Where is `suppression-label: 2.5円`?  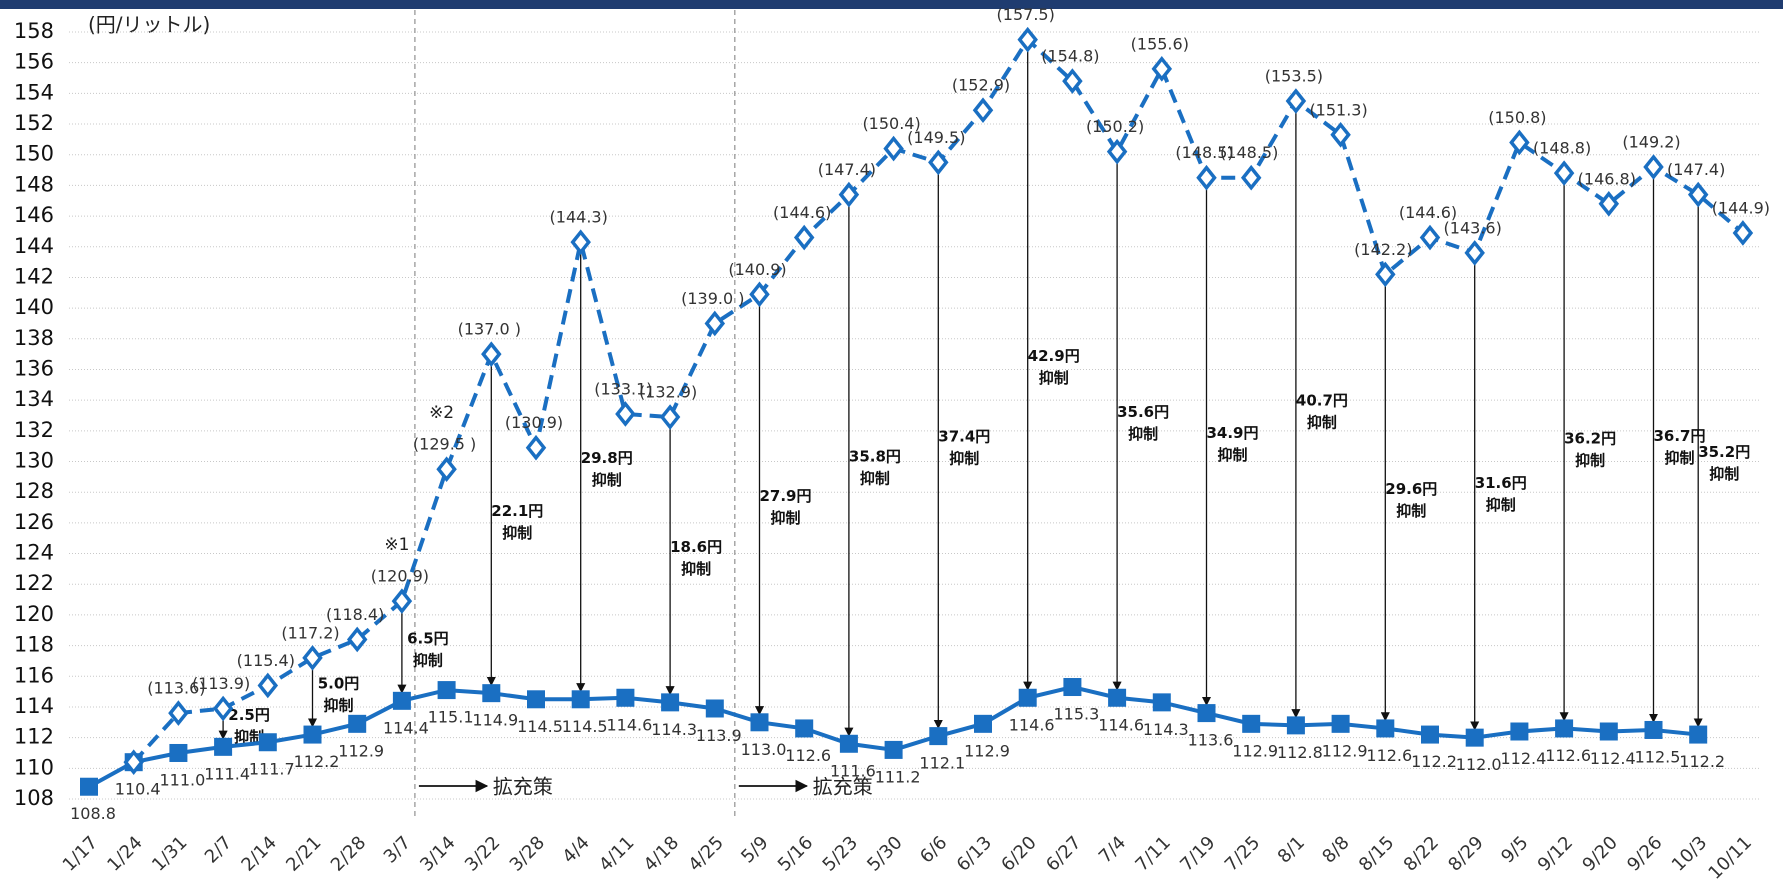
suppression-label: 2.5円 is located at coordinates (249, 715).